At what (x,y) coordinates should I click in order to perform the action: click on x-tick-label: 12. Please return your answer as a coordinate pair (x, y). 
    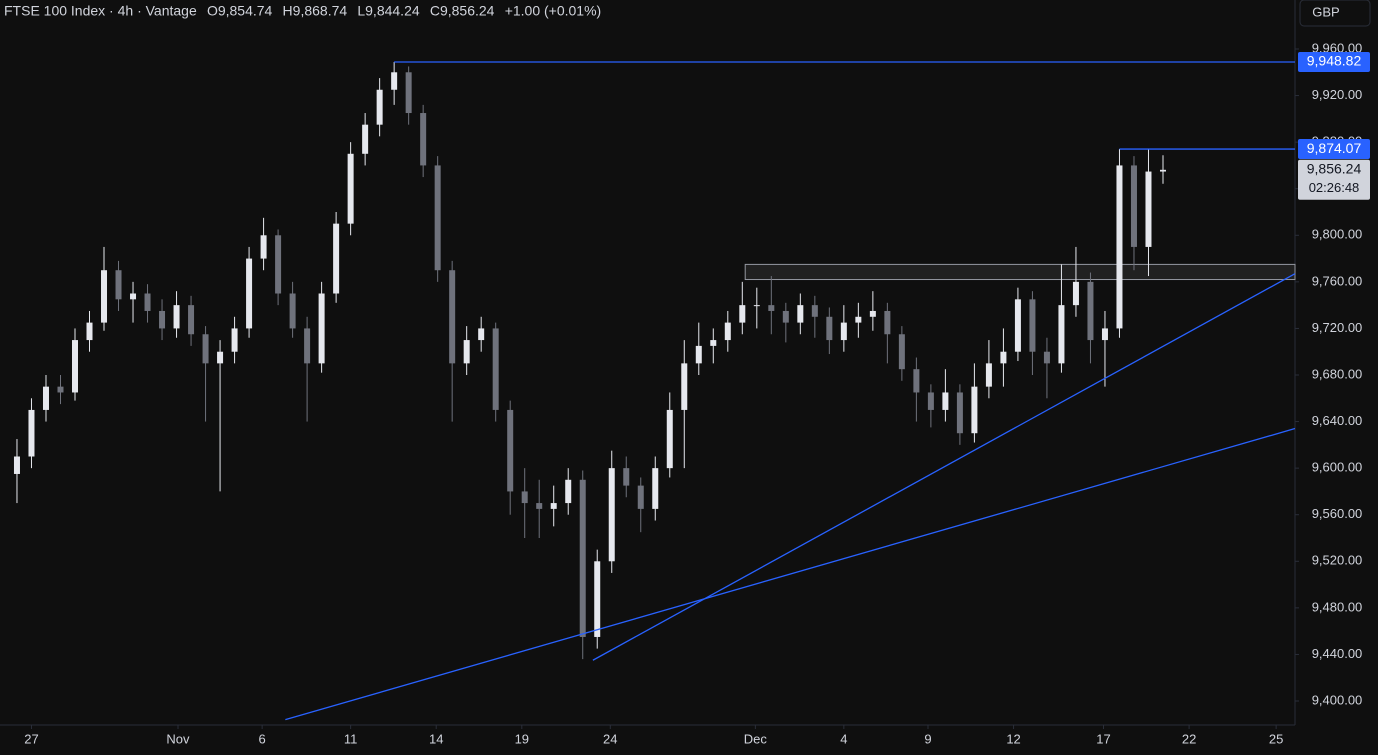
    Looking at the image, I should click on (1013, 738).